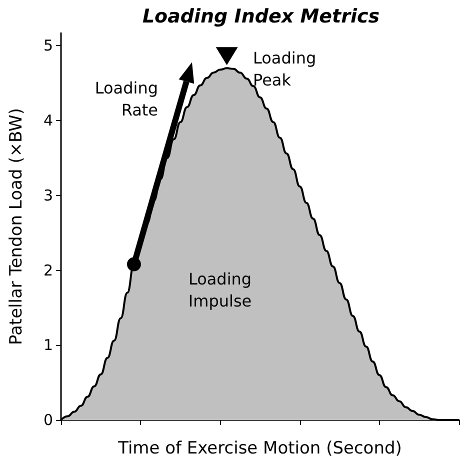 The image size is (474, 462). What do you see at coordinates (48, 345) in the screenshot?
I see `y-tick-label: 1` at bounding box center [48, 345].